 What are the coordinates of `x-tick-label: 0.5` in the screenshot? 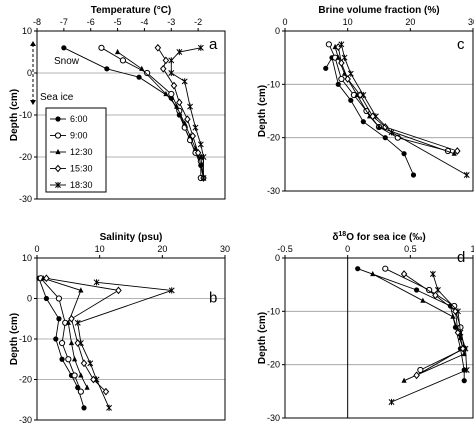 It's located at (410, 249).